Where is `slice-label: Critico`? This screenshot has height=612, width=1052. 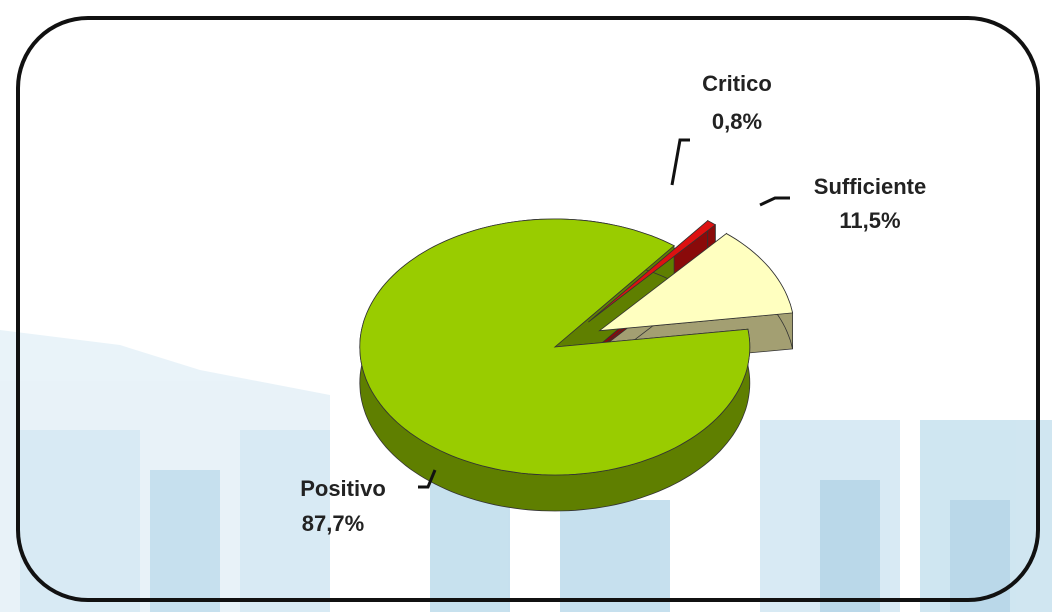 slice-label: Critico is located at coordinates (737, 83).